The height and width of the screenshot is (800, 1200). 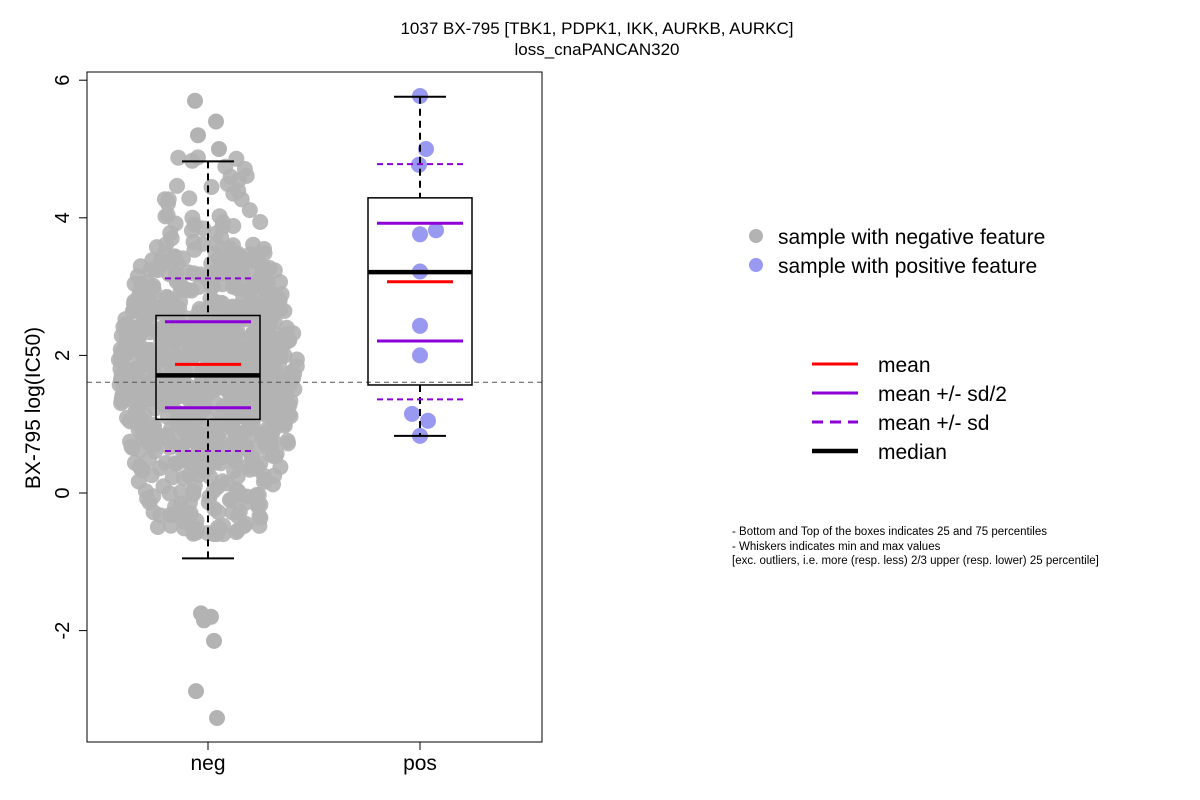 What do you see at coordinates (912, 452) in the screenshot?
I see `legend-label: median` at bounding box center [912, 452].